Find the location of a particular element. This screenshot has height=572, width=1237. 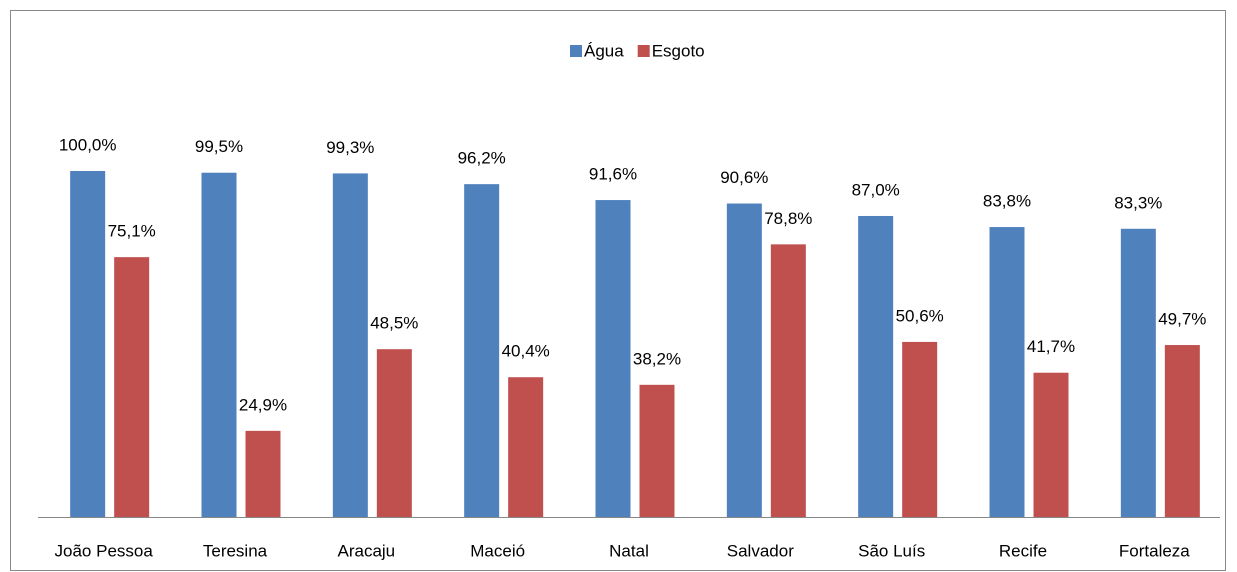

x-tick-label: Fortaleza is located at coordinates (1154, 550).